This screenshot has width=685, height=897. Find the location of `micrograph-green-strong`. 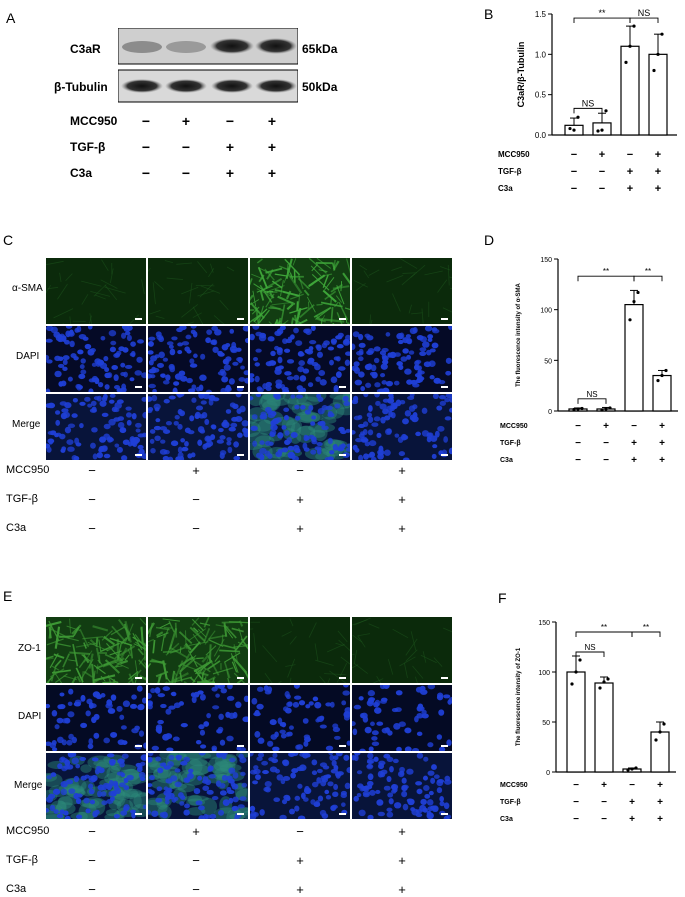

micrograph-green-strong is located at coordinates (300, 291).